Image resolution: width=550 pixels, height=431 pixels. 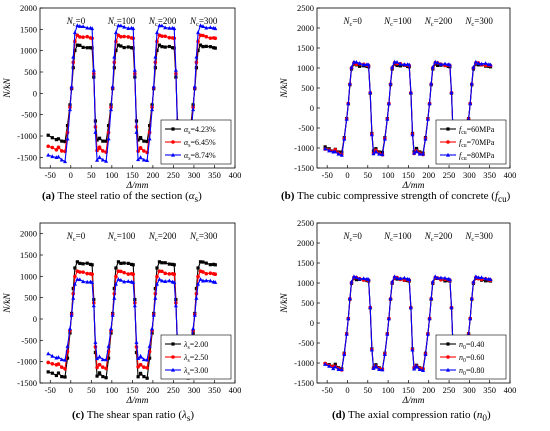 I want to click on x-tick-label: 250, so click(x=449, y=390).